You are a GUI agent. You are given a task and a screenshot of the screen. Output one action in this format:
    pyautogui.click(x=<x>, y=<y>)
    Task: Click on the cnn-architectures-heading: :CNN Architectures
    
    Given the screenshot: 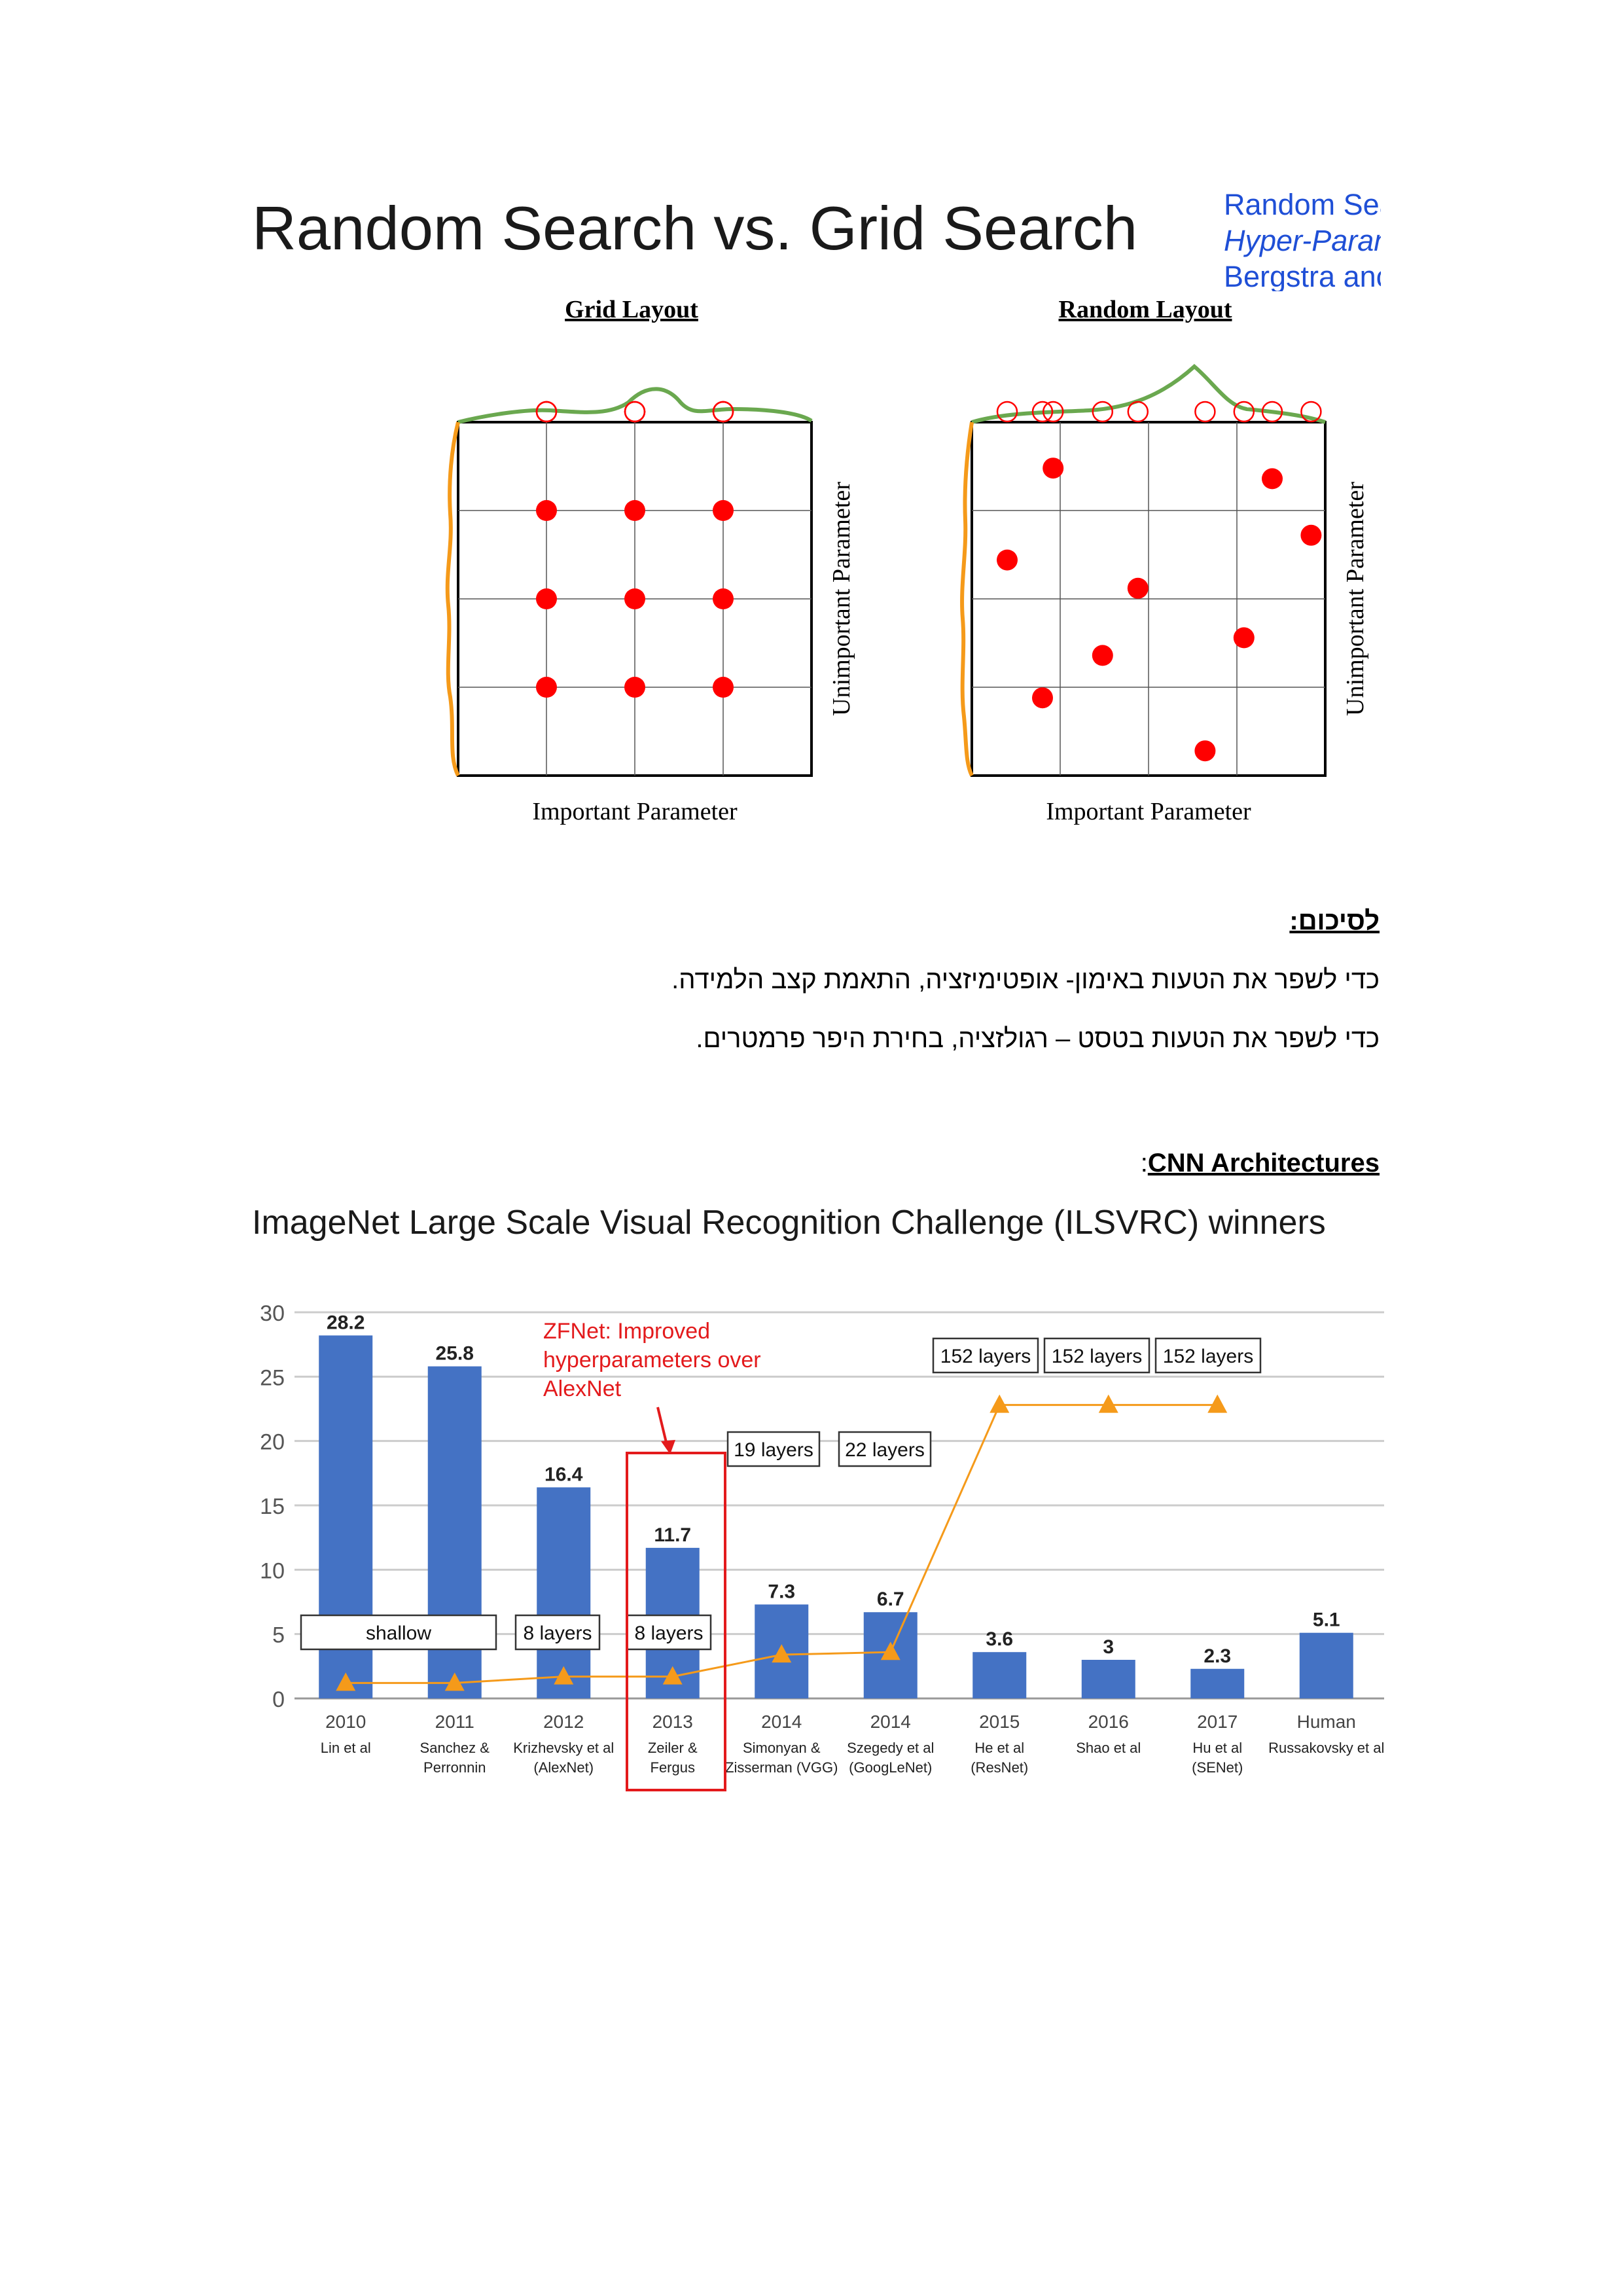 What is the action you would take?
    pyautogui.click(x=1261, y=1163)
    